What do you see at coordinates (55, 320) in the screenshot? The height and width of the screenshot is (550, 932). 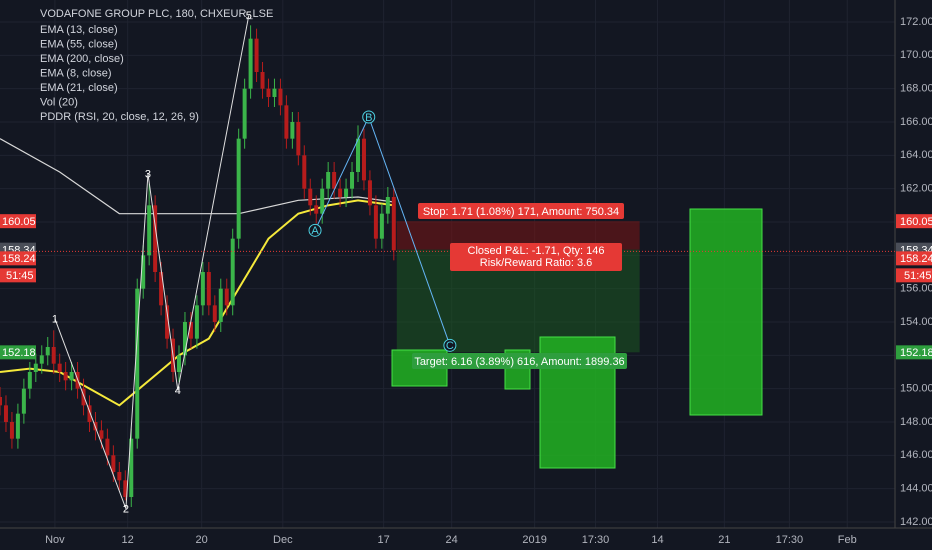 I see `wave-label: 1` at bounding box center [55, 320].